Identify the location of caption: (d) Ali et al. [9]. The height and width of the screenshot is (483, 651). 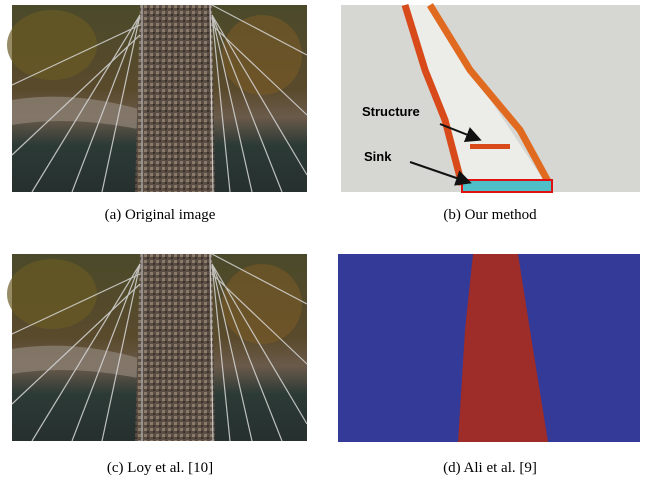
(490, 468).